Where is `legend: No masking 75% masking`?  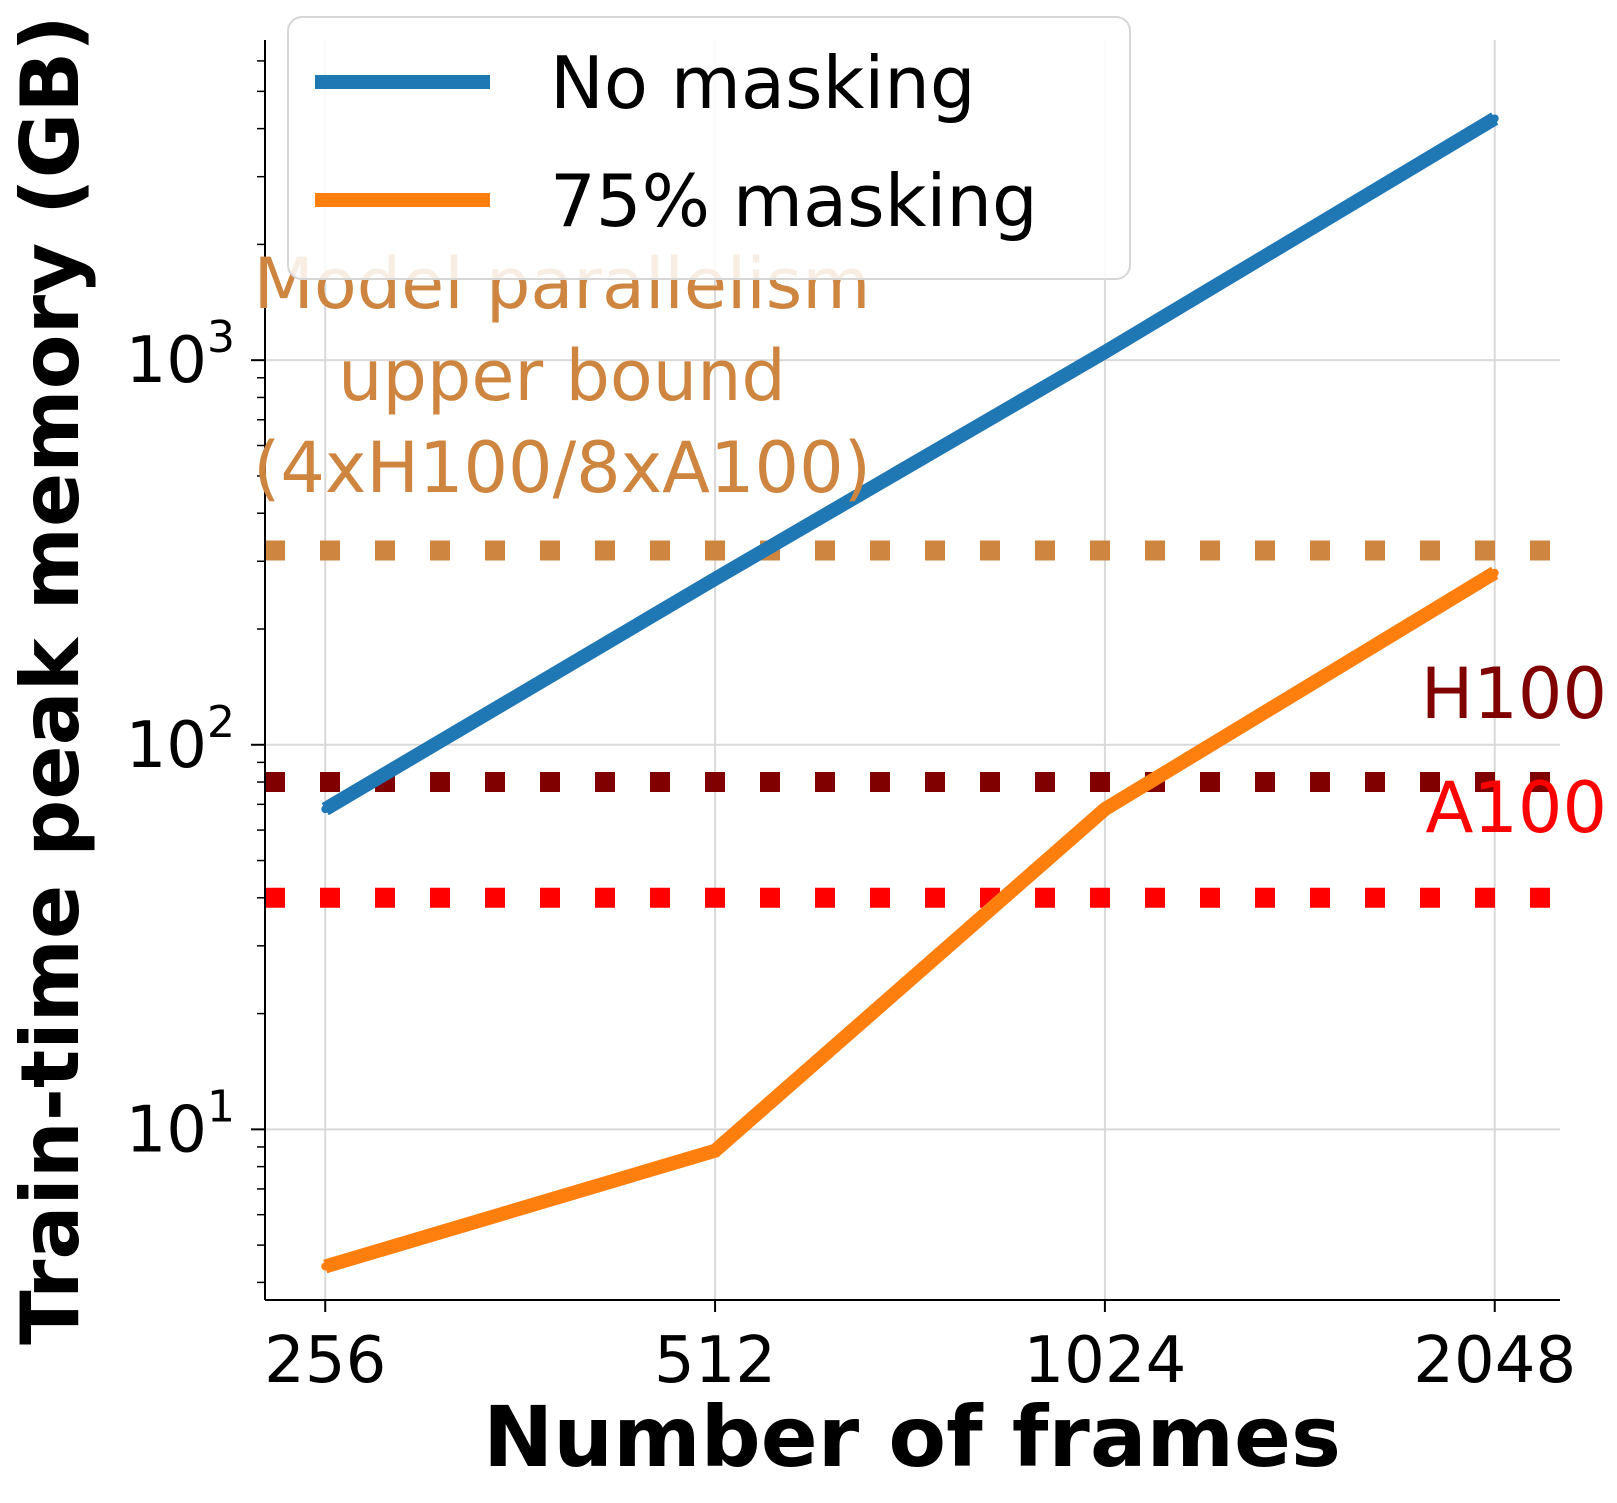
legend: No masking 75% masking is located at coordinates (709, 148).